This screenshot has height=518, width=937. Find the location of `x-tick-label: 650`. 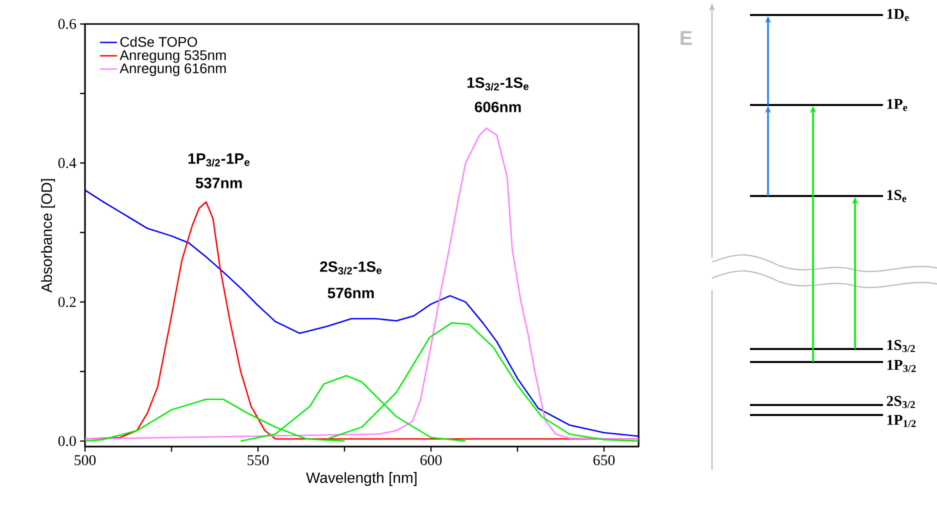

x-tick-label: 650 is located at coordinates (604, 460).